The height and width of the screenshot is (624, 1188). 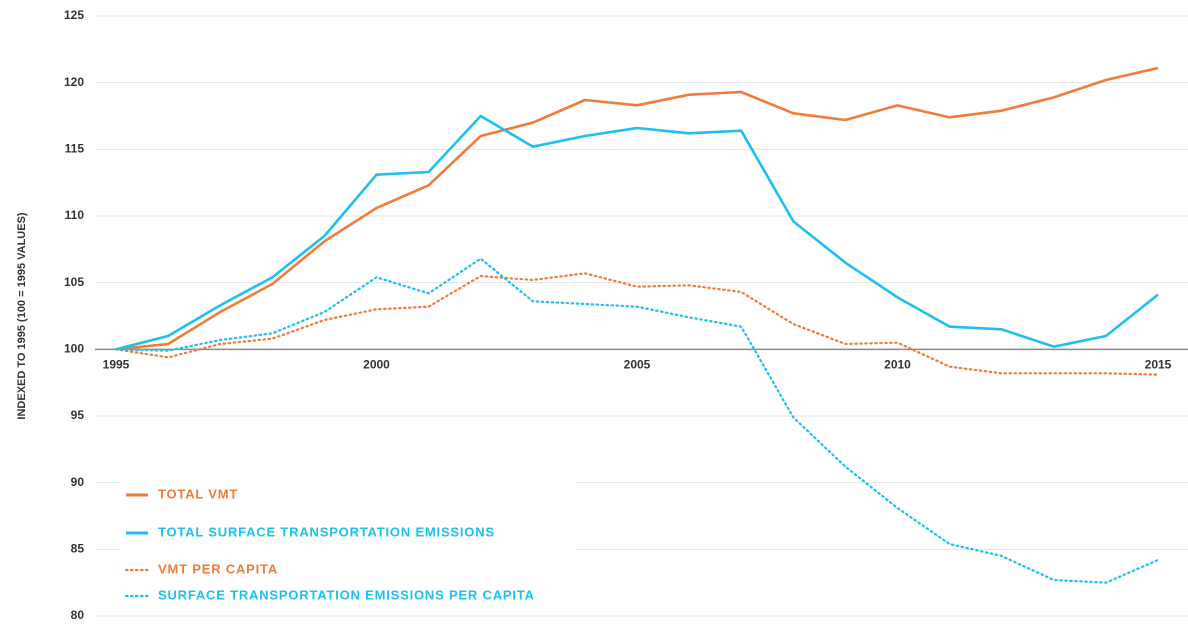 I want to click on y-tick-label: 85, so click(x=78, y=549).